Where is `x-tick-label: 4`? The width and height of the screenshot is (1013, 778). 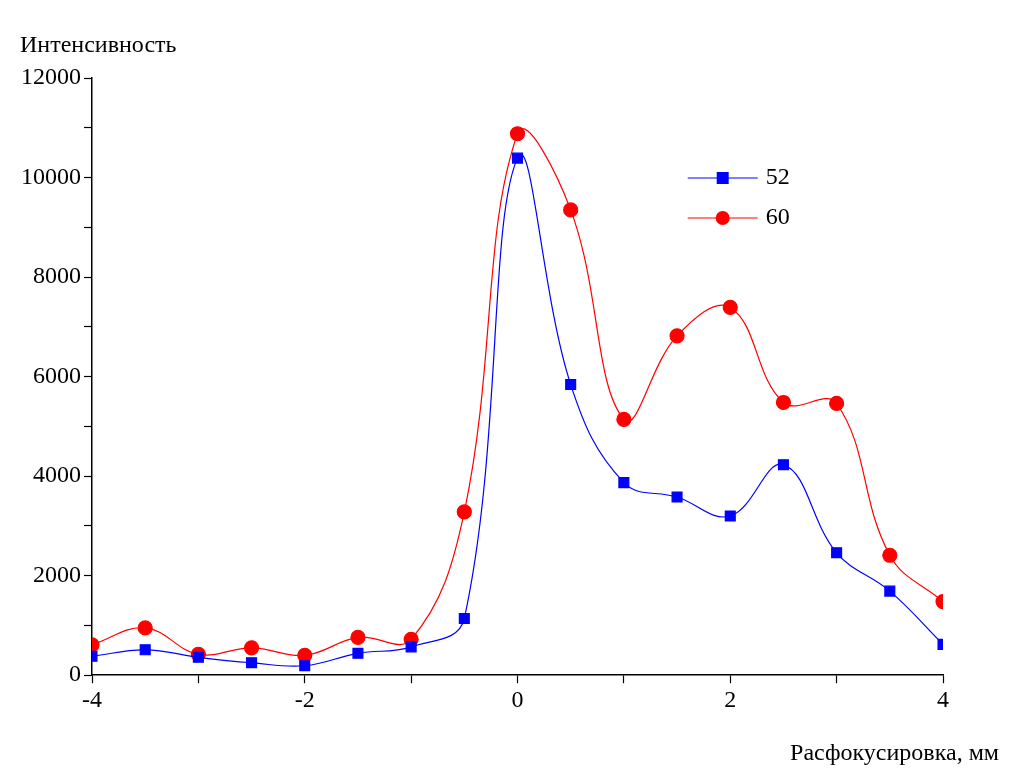
x-tick-label: 4 is located at coordinates (943, 698).